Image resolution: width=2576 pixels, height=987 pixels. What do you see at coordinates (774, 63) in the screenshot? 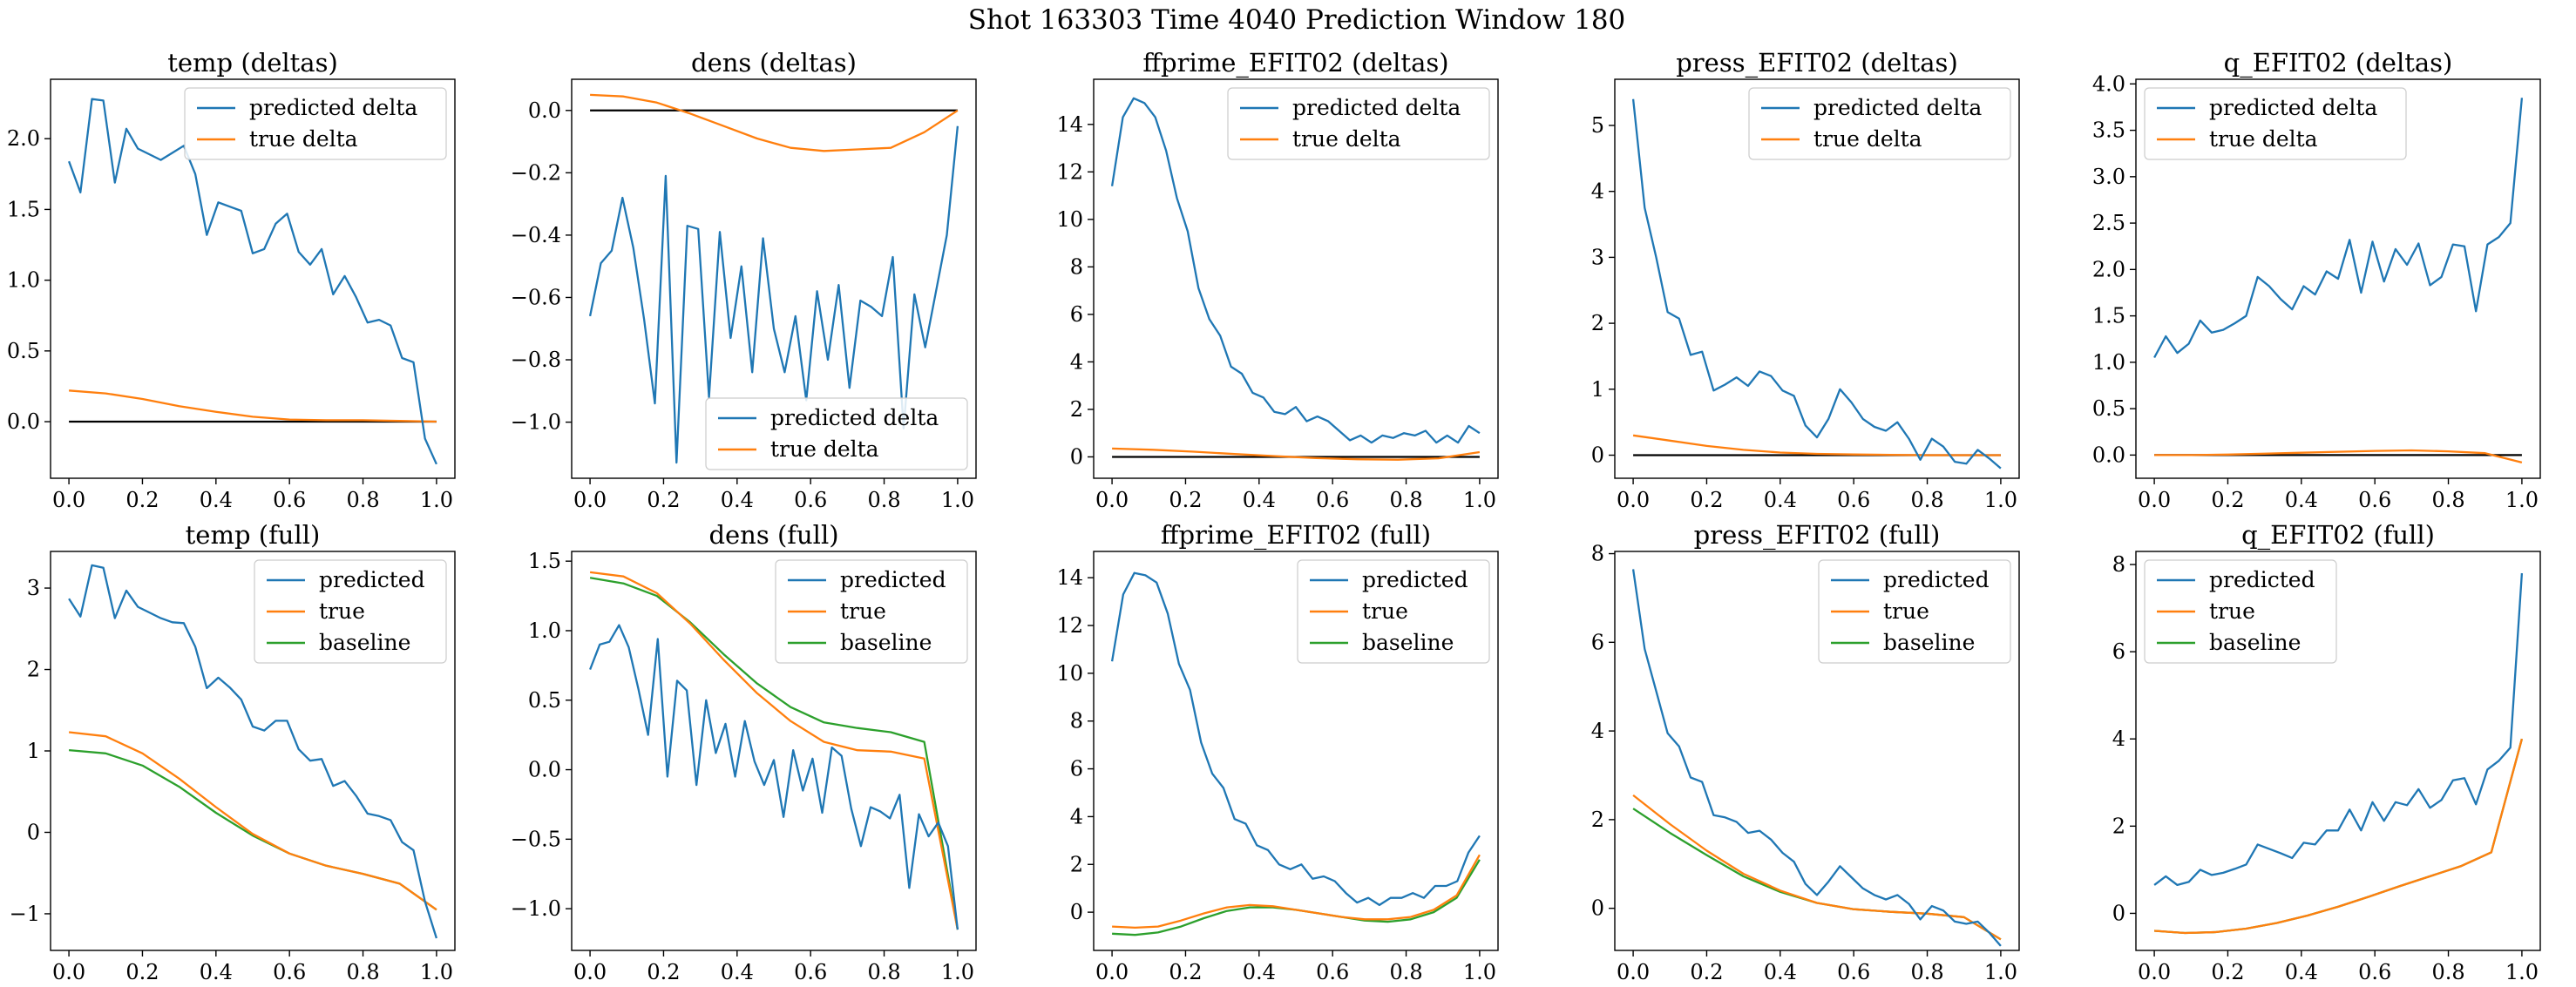
I see `subplot-title: dens (deltas)` at bounding box center [774, 63].